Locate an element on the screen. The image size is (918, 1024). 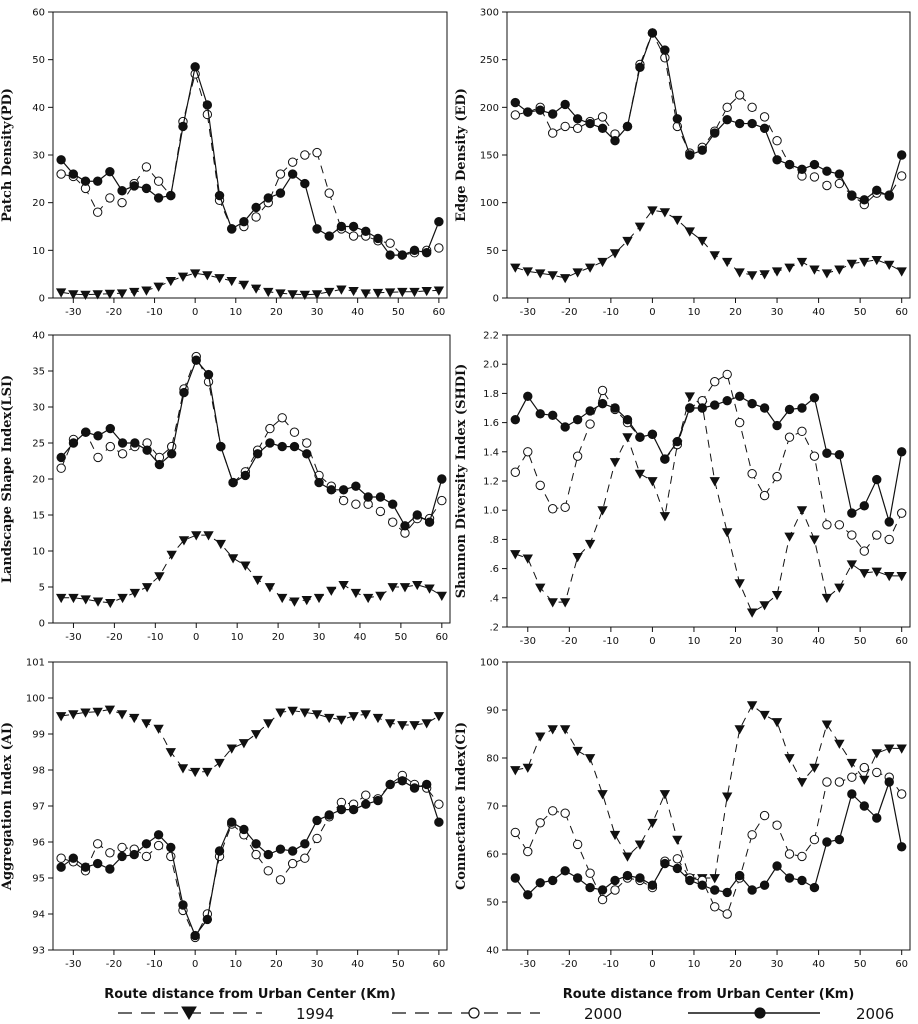
x-tick-label: 0 is located at coordinates (195, 312).